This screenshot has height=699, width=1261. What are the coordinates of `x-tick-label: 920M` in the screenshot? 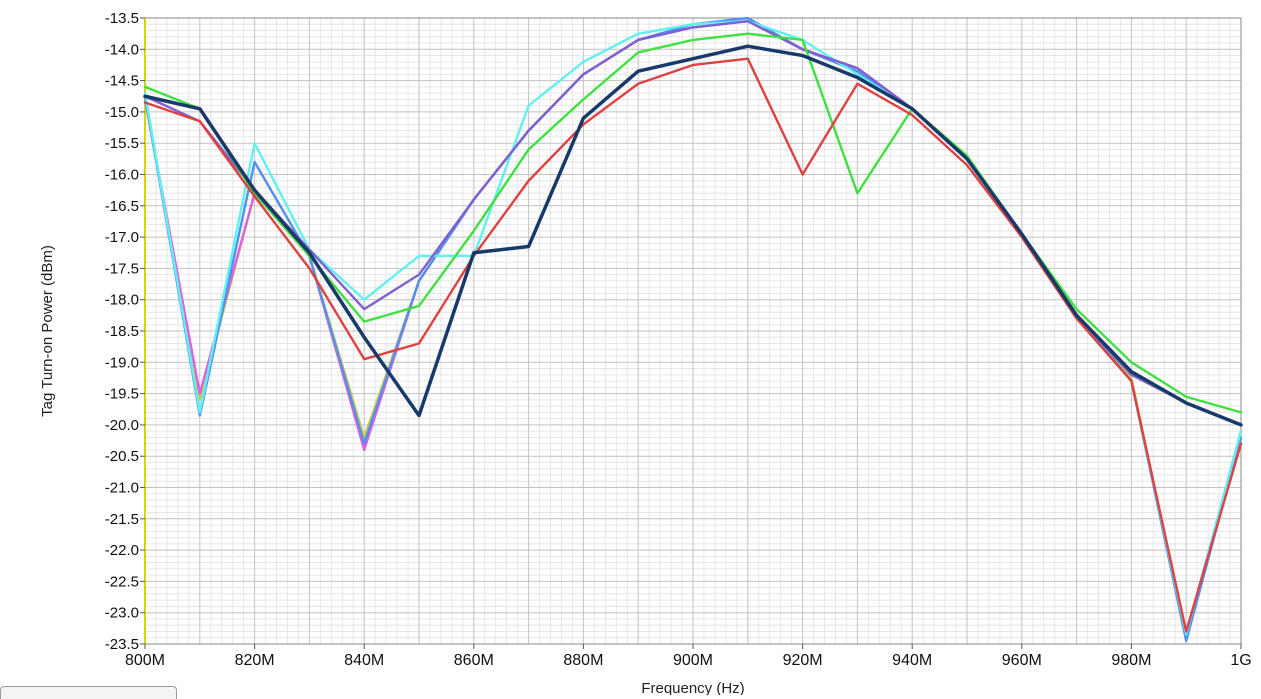 It's located at (803, 660).